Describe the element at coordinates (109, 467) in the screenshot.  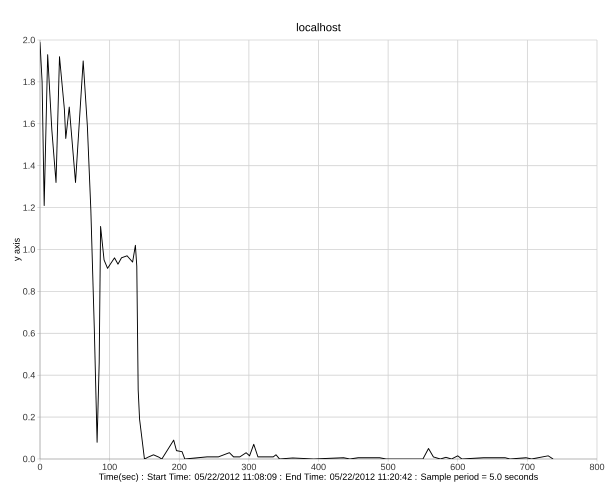
I see `x-tick-label: 100` at that location.